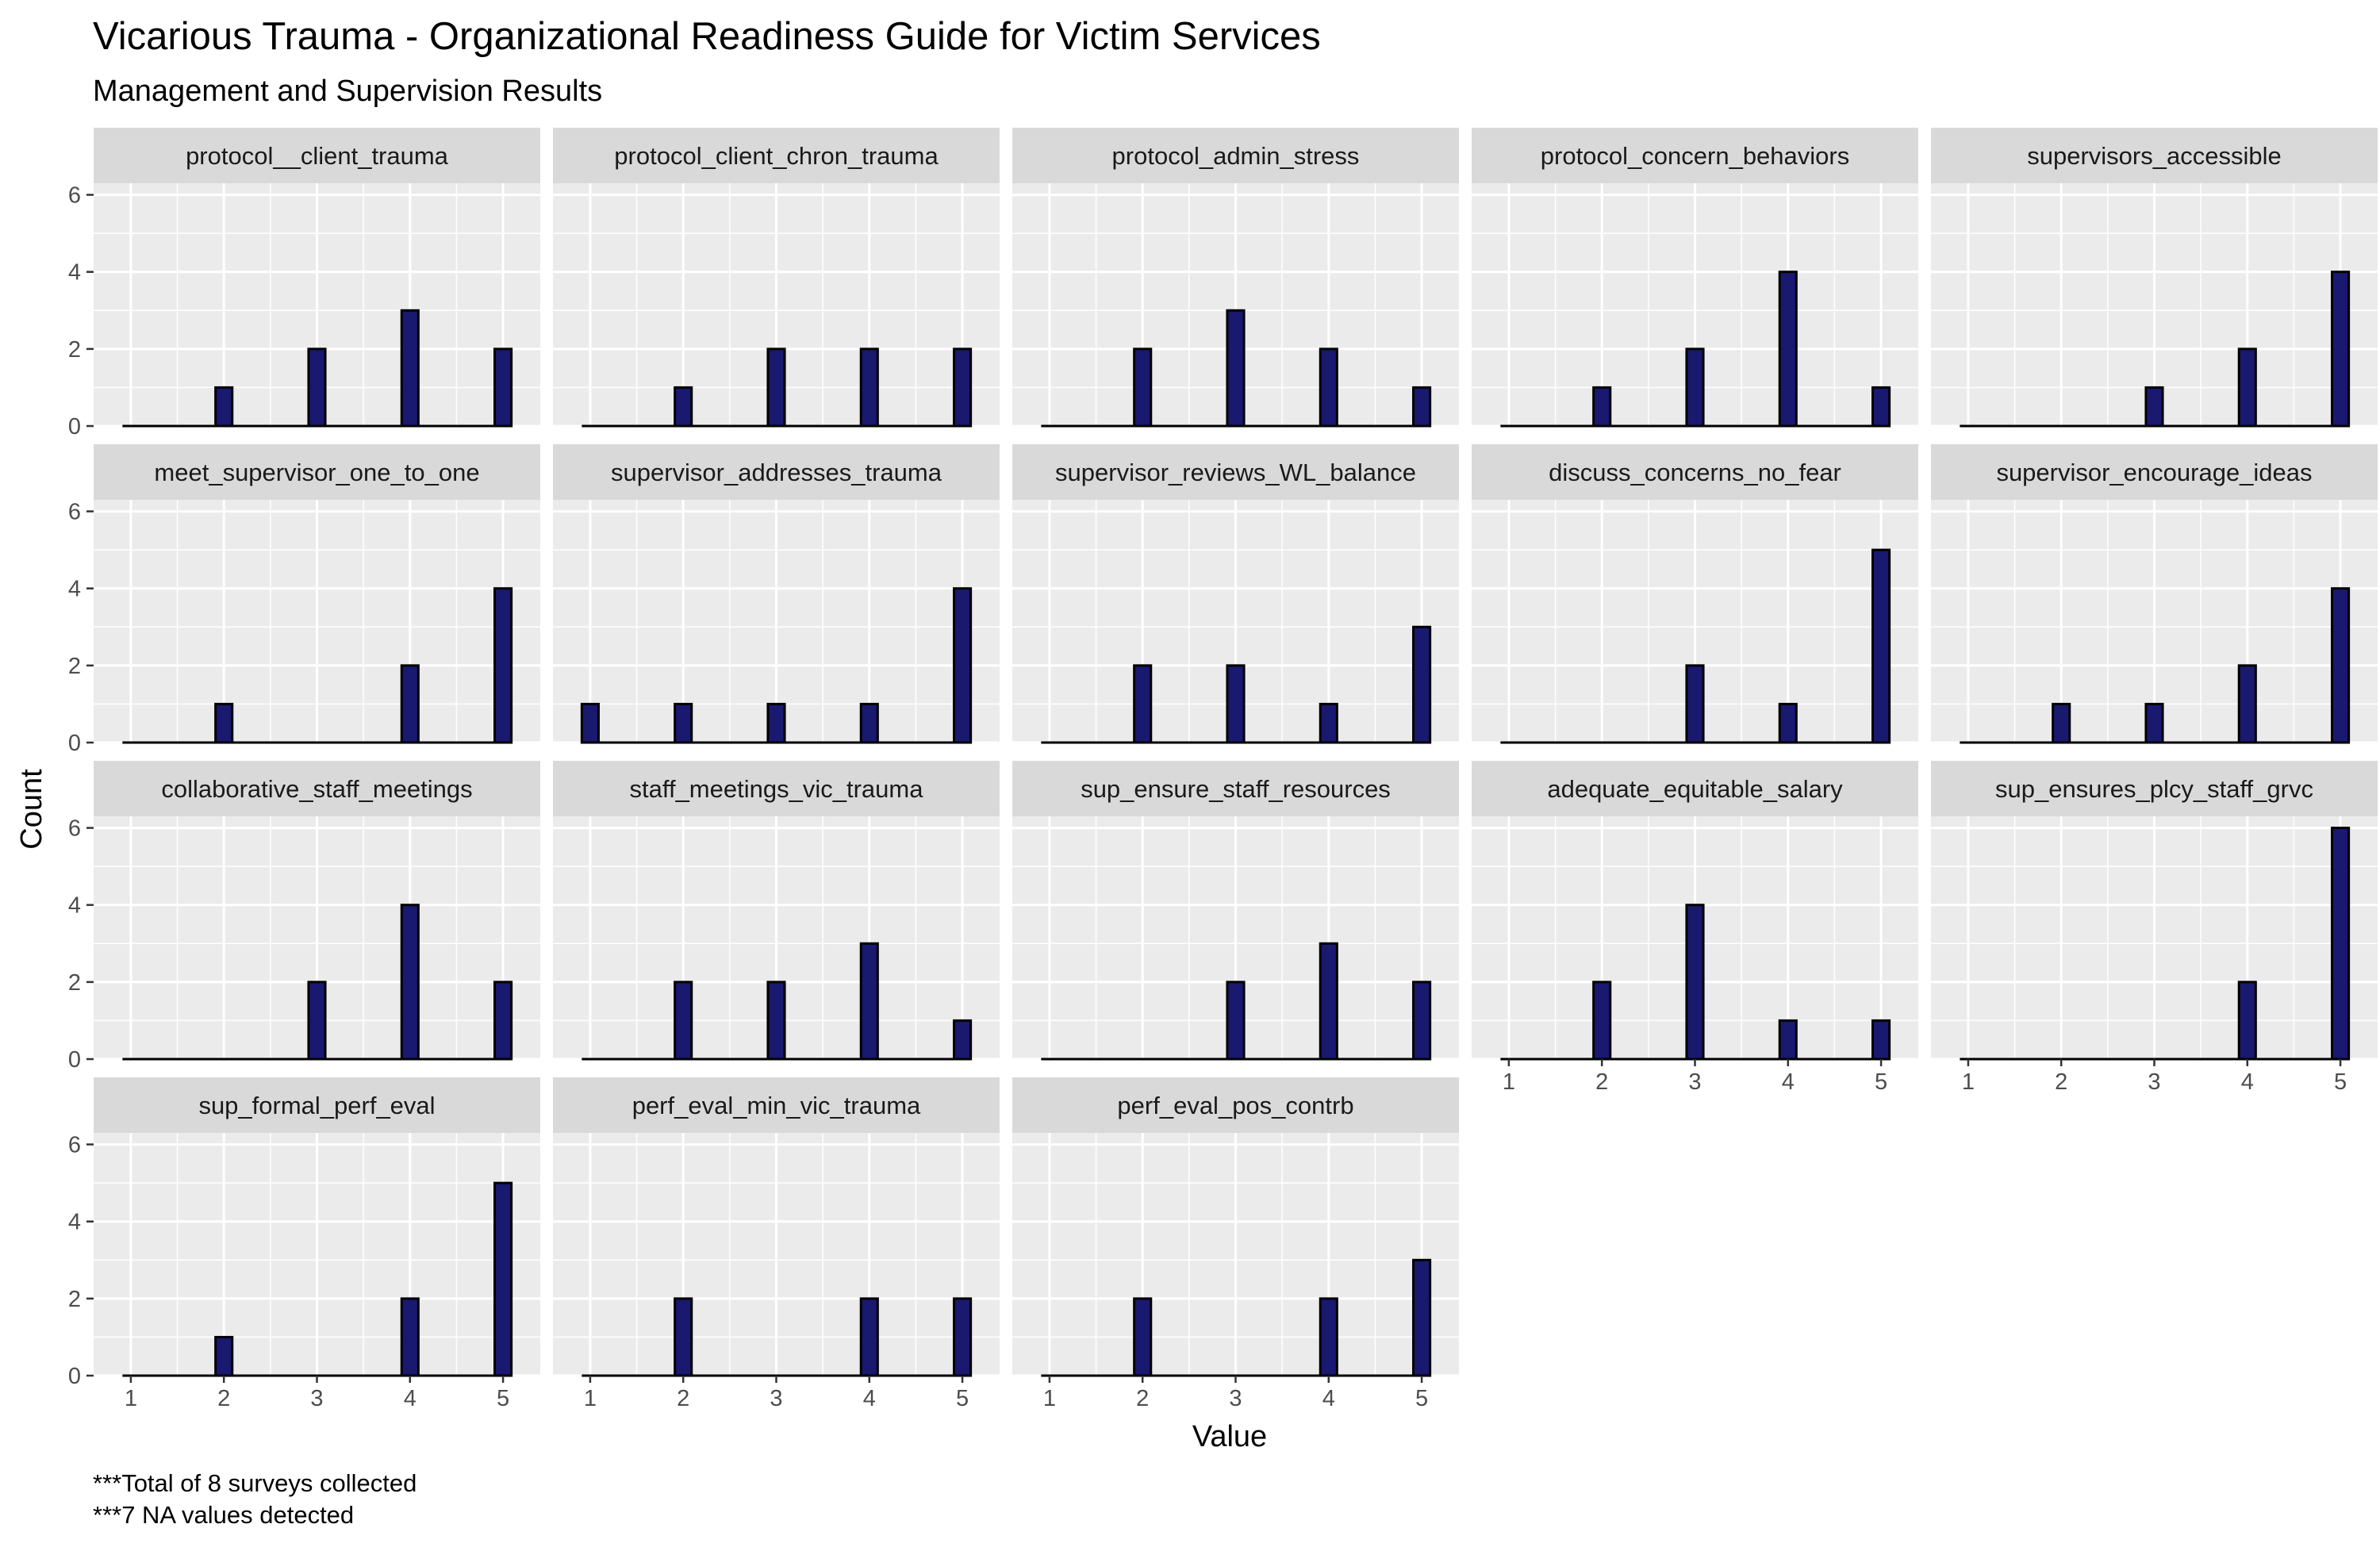 This screenshot has height=1547, width=2380. What do you see at coordinates (1235, 278) in the screenshot?
I see `facet-panel: protocol_admin_stress` at bounding box center [1235, 278].